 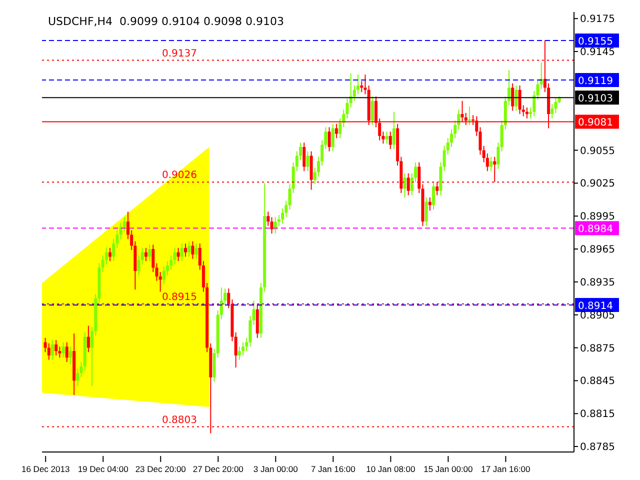 What do you see at coordinates (275, 469) in the screenshot?
I see `x-tick-label: 3 Jan 00:00` at bounding box center [275, 469].